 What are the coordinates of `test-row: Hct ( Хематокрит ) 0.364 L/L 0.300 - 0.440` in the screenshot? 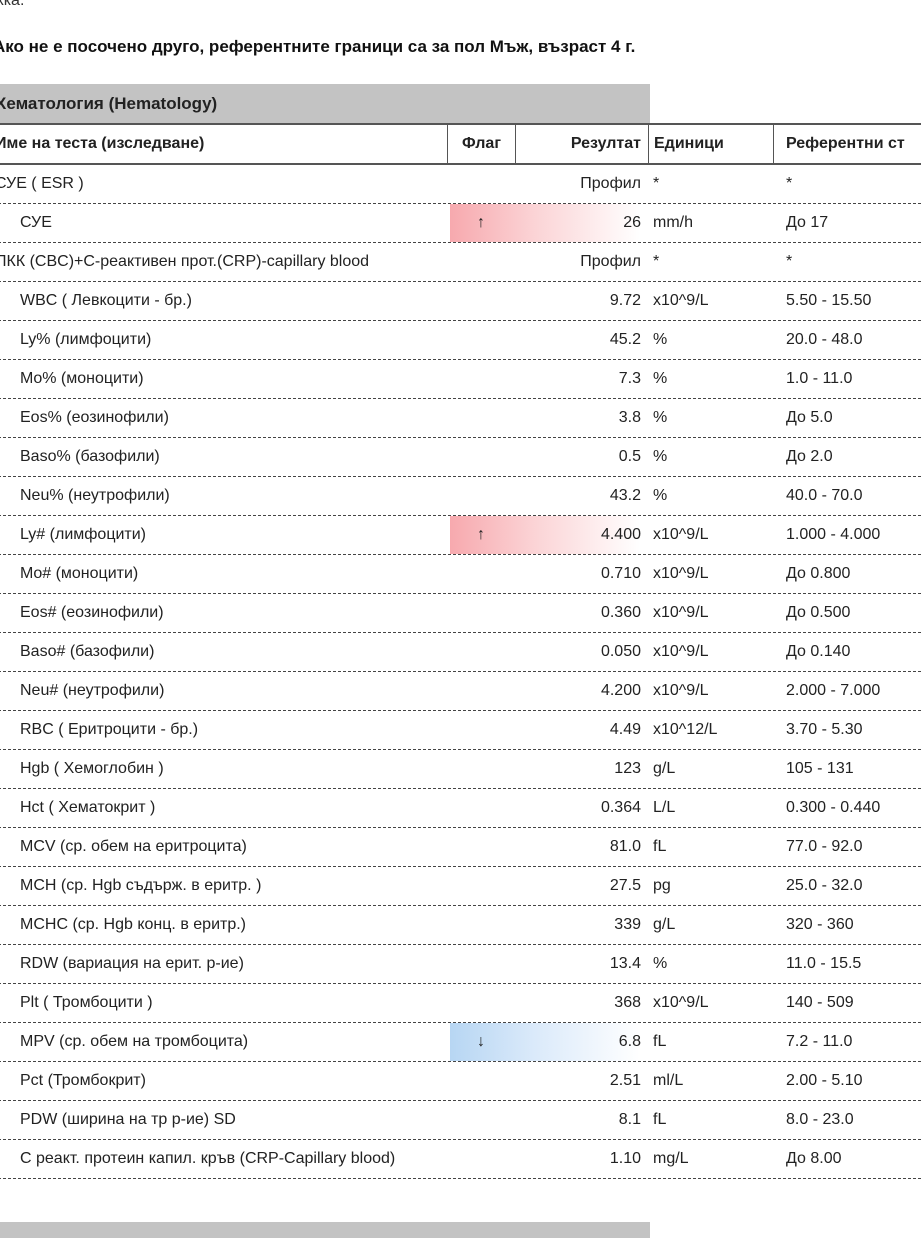 It's located at (460, 808).